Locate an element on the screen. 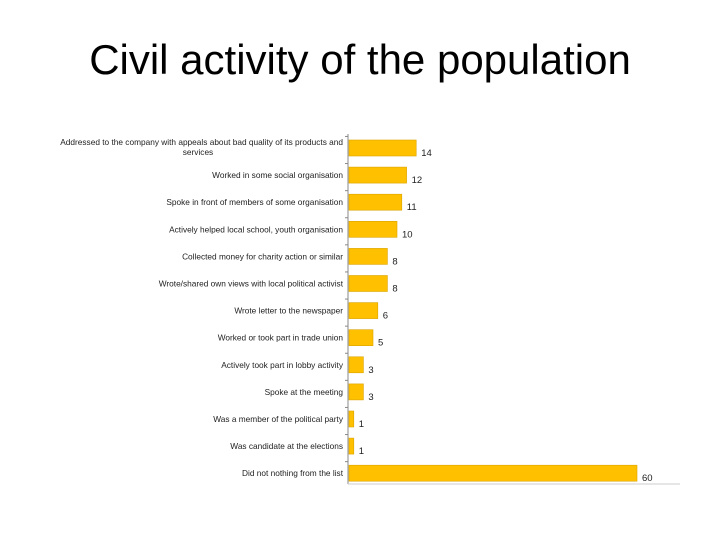  category-label: services is located at coordinates (198, 152).